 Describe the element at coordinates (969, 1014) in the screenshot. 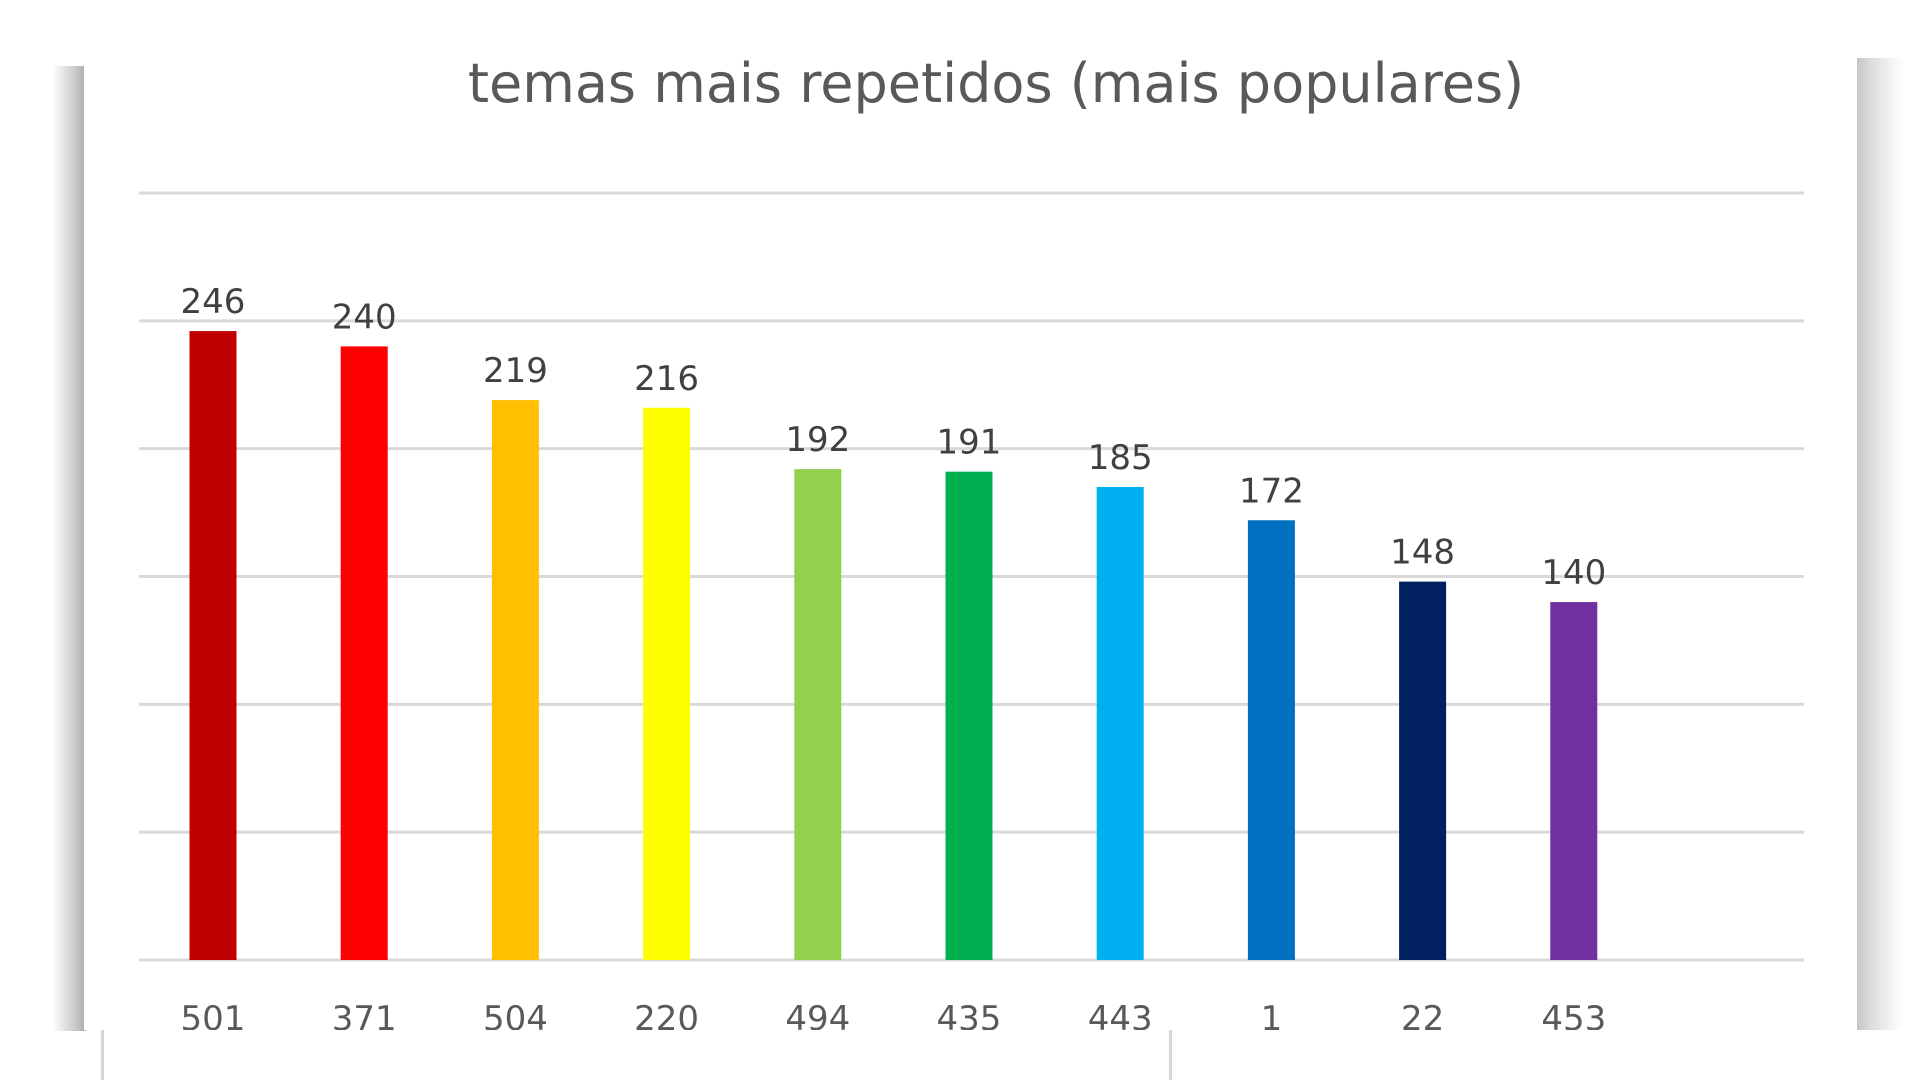

I see `x-tick-label-435: 435` at that location.